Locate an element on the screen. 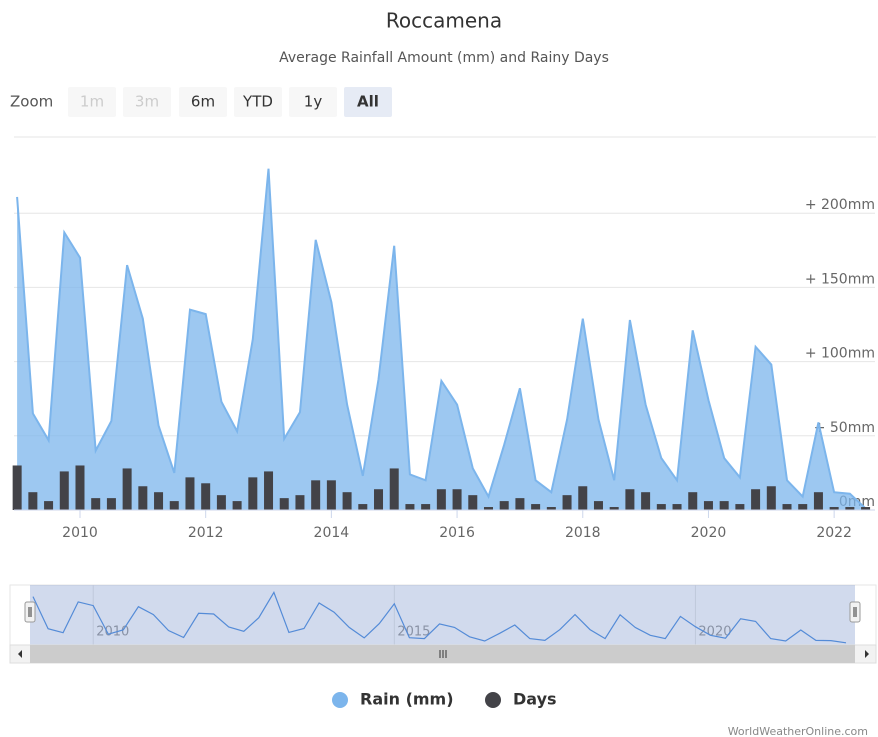 This screenshot has height=737, width=878. x-tick-label: 2022 is located at coordinates (834, 533).